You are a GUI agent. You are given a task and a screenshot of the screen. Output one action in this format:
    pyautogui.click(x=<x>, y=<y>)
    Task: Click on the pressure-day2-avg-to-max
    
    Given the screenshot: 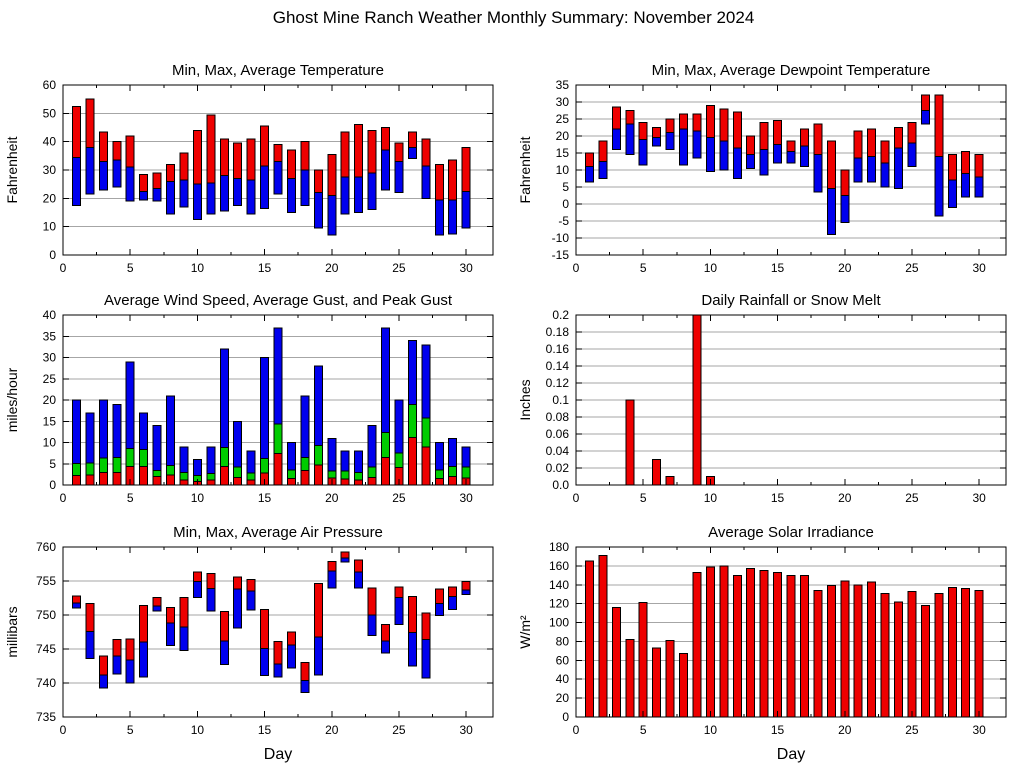 What is the action you would take?
    pyautogui.click(x=90, y=617)
    